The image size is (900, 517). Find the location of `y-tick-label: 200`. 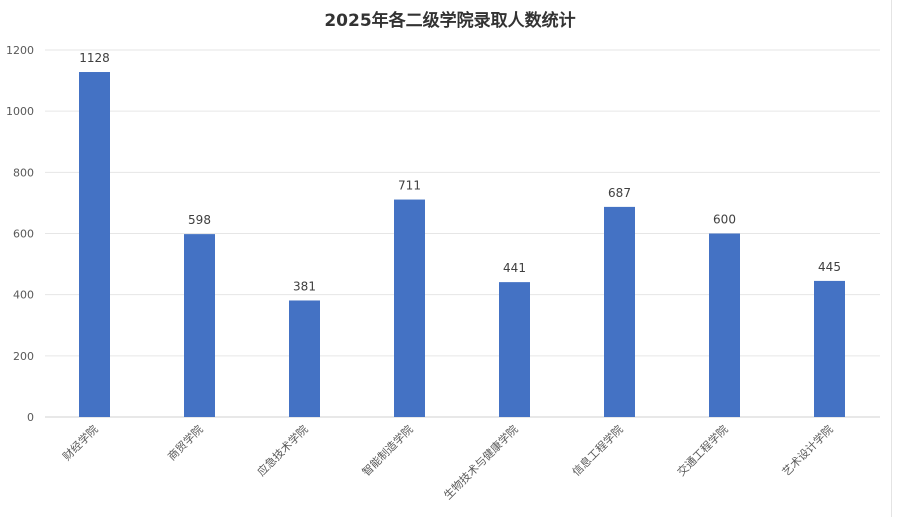

y-tick-label: 200 is located at coordinates (23, 356).